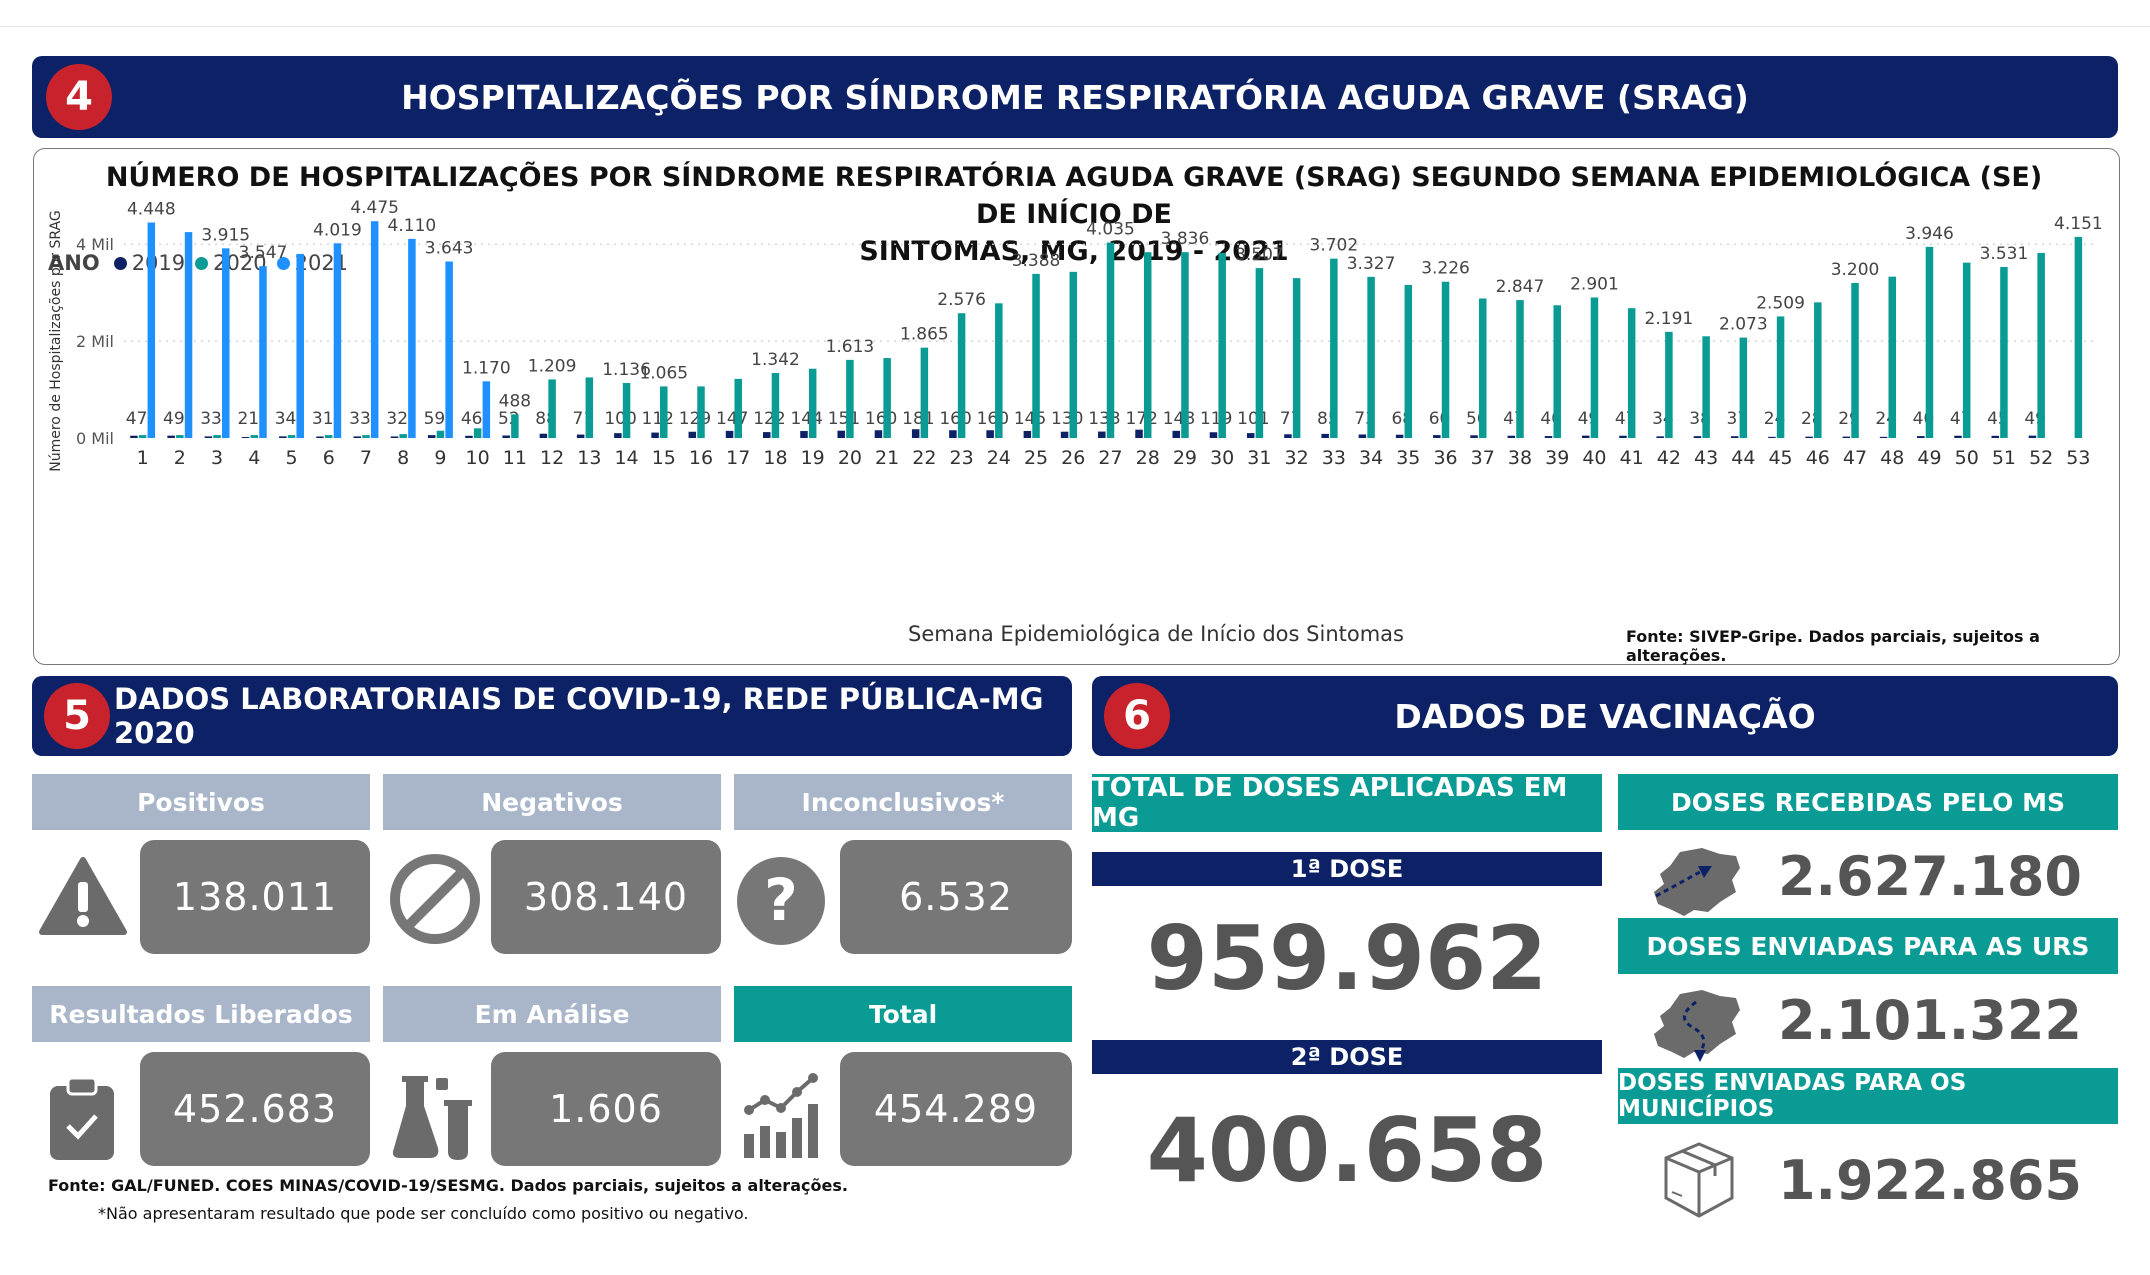  What do you see at coordinates (360, 419) in the screenshot?
I see `data-label-2019-se7: 33` at bounding box center [360, 419].